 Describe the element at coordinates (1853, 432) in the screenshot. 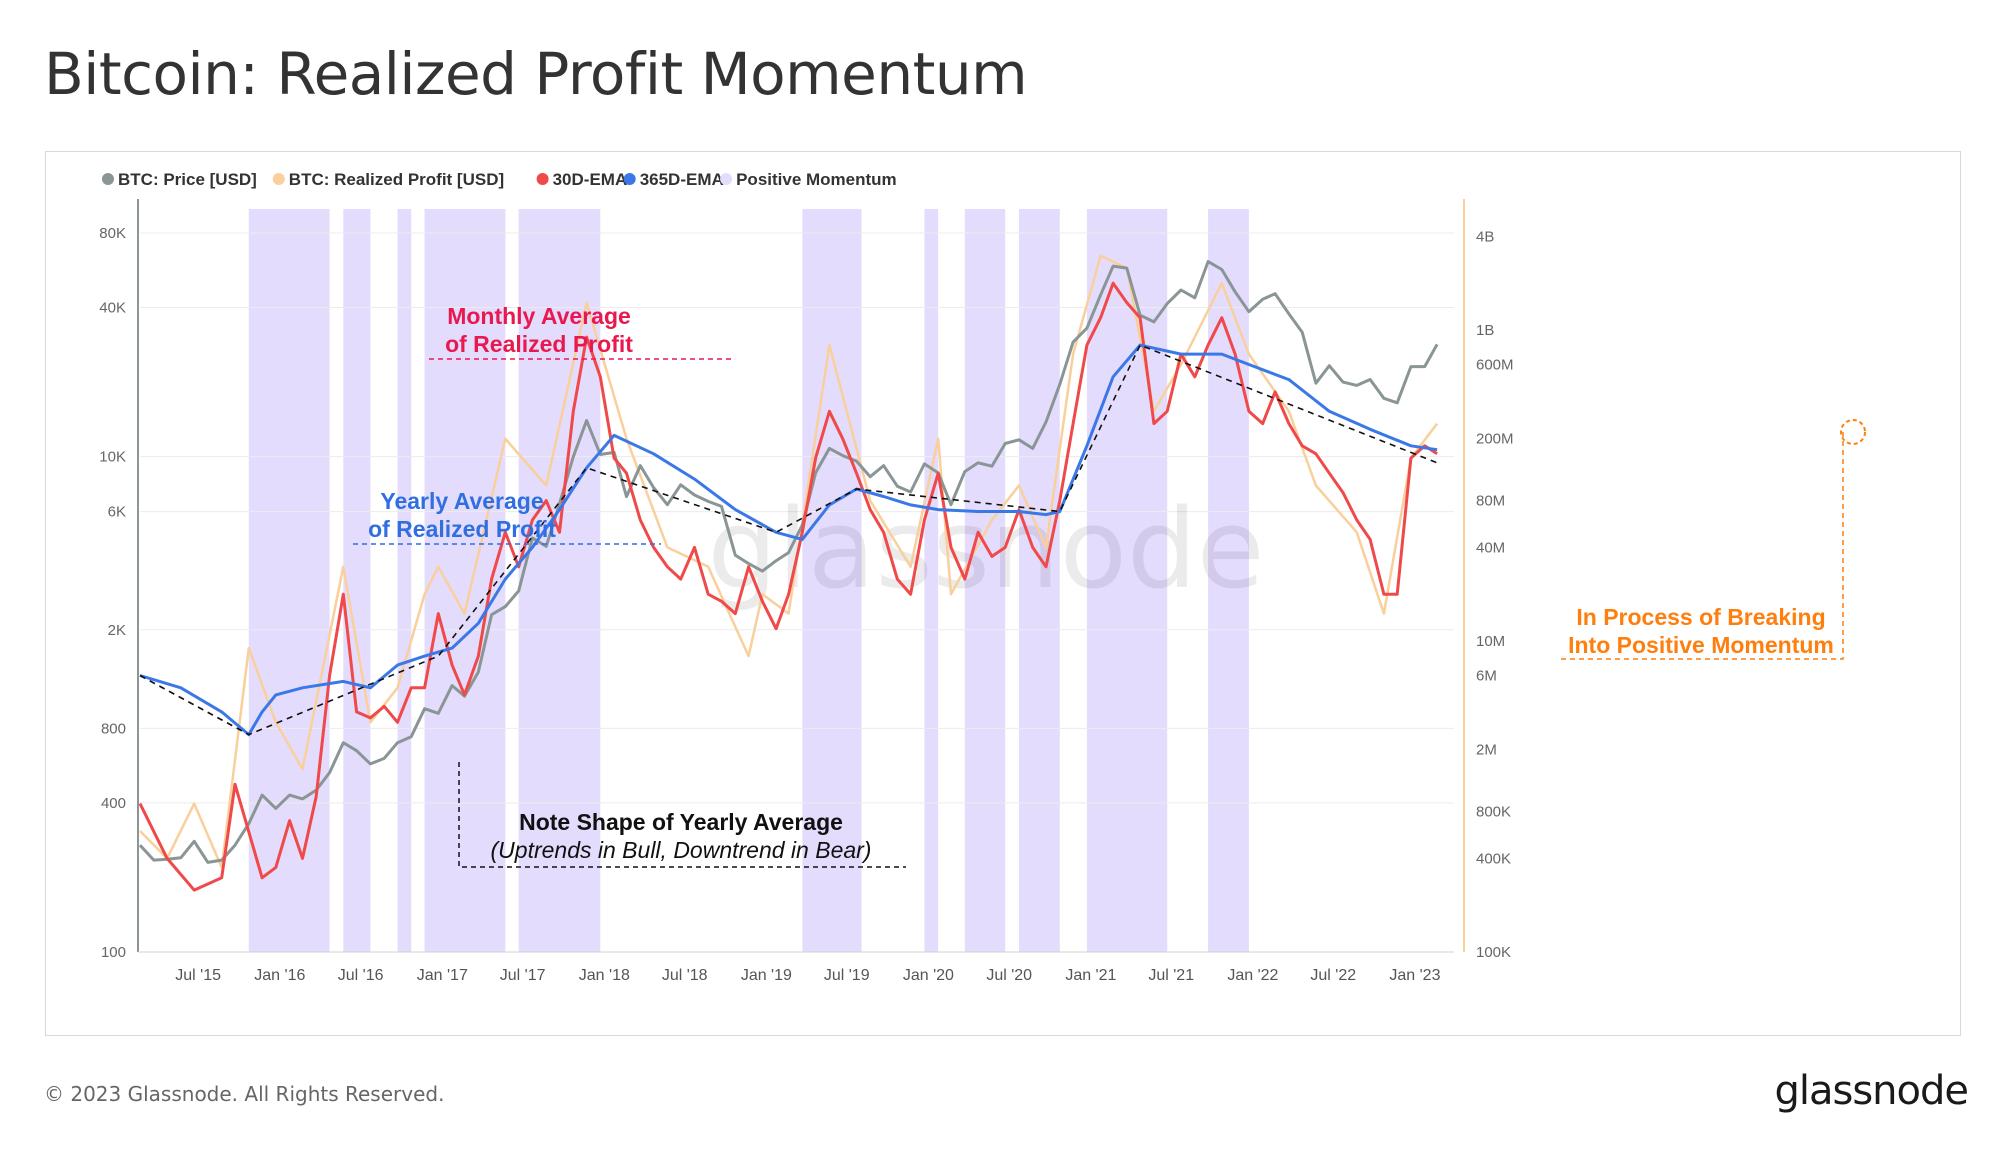

I see `annotation-breaking-marker` at that location.